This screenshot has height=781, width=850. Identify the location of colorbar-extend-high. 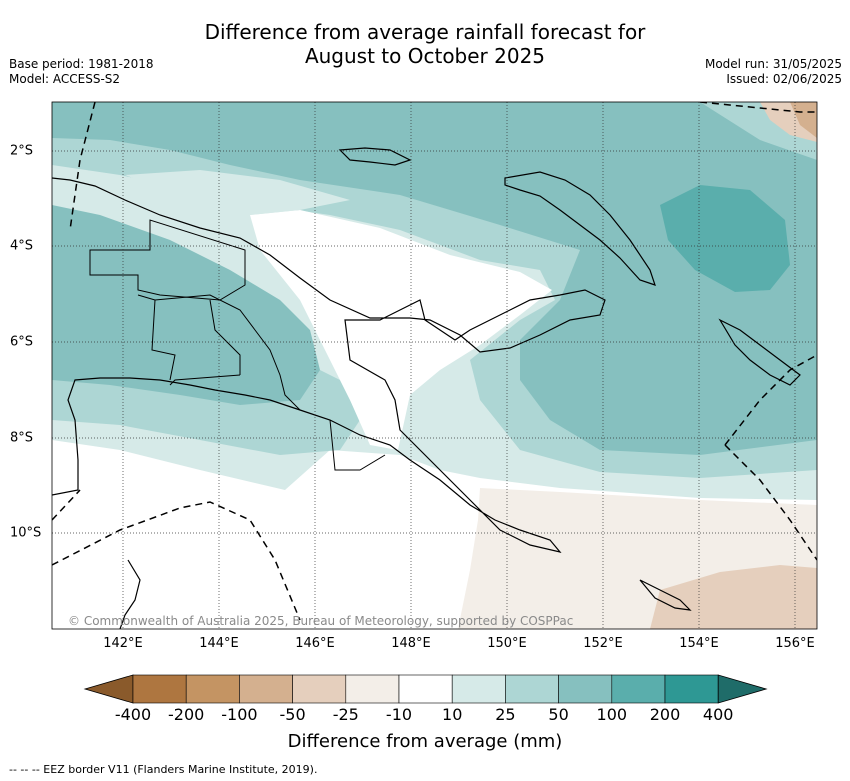
(742, 689).